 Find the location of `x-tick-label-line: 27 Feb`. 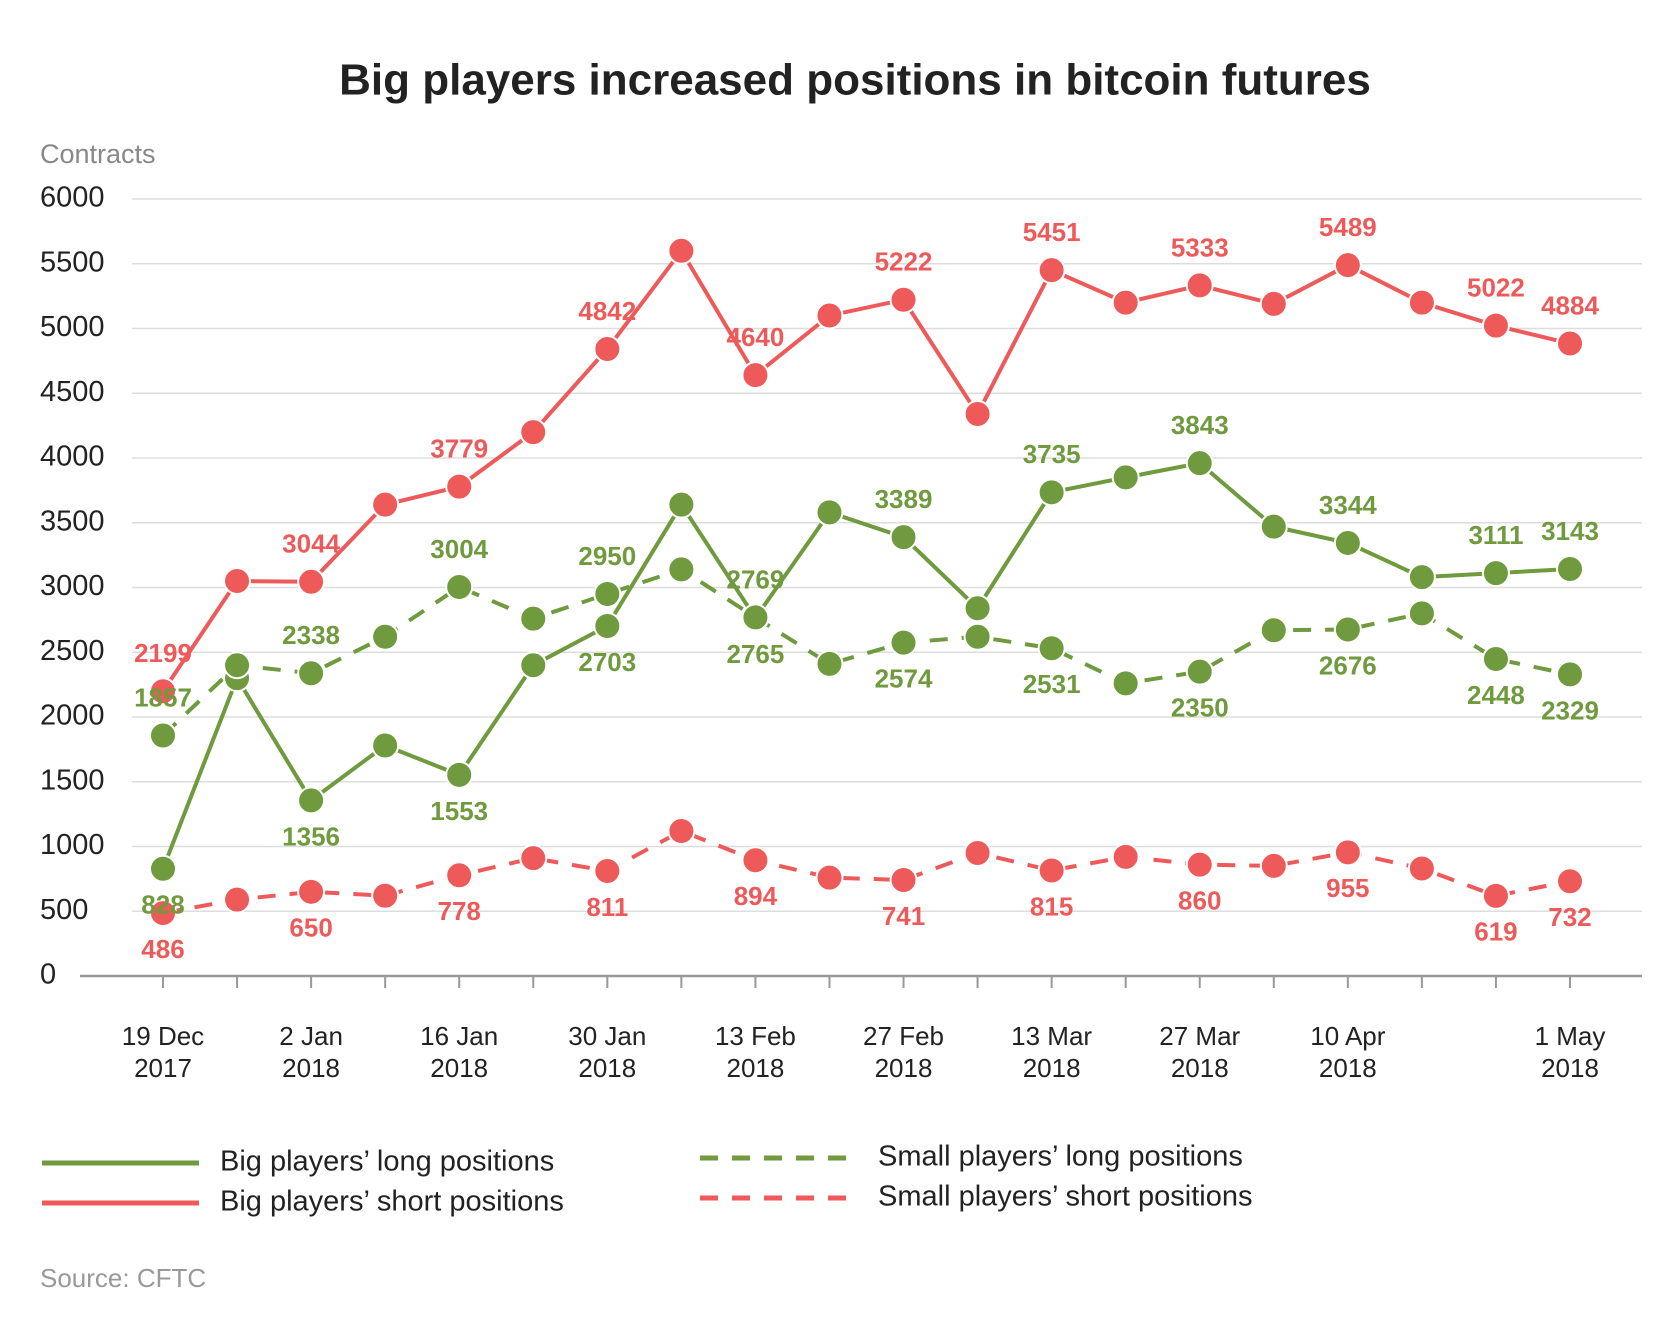

x-tick-label-line: 27 Feb is located at coordinates (903, 1036).